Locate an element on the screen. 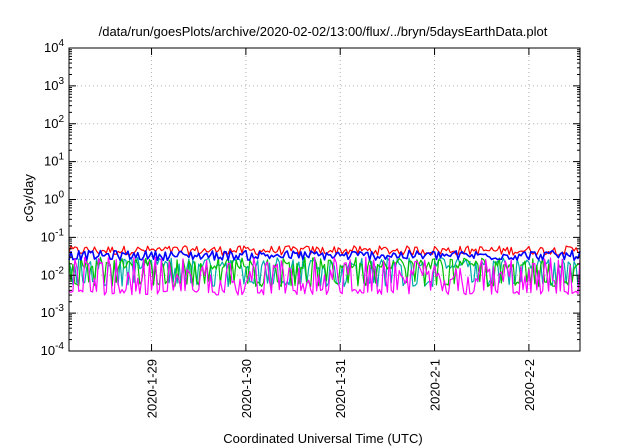 Image resolution: width=640 pixels, height=448 pixels. x-tick-label: 2020-1-30 is located at coordinates (246, 388).